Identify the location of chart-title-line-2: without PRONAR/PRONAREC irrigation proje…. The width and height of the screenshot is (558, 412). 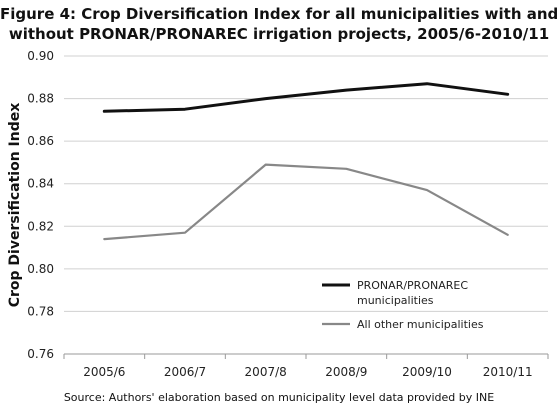
(279, 34).